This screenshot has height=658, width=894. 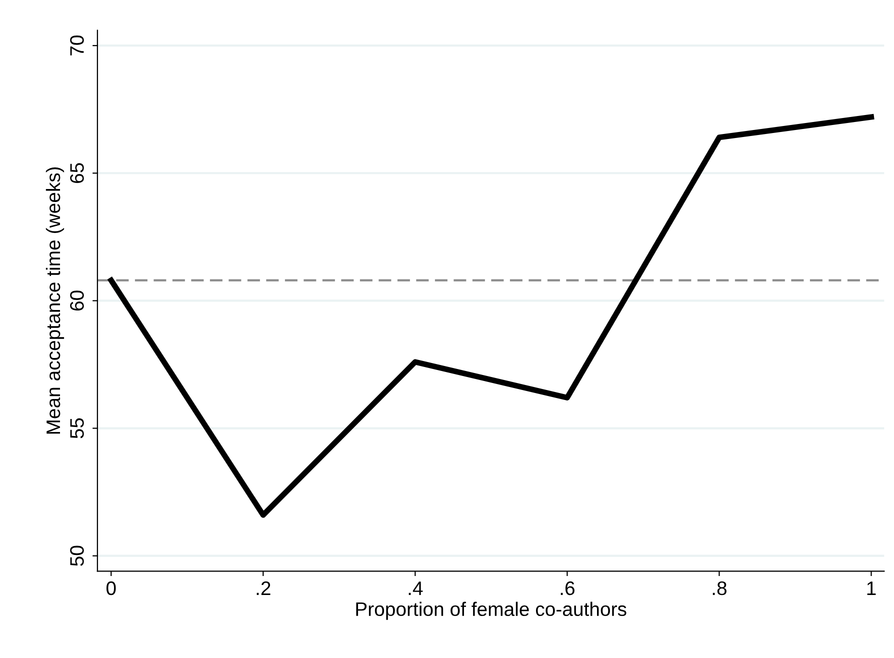 What do you see at coordinates (491, 611) in the screenshot?
I see `x-axis-title: Proportion of female co-authors` at bounding box center [491, 611].